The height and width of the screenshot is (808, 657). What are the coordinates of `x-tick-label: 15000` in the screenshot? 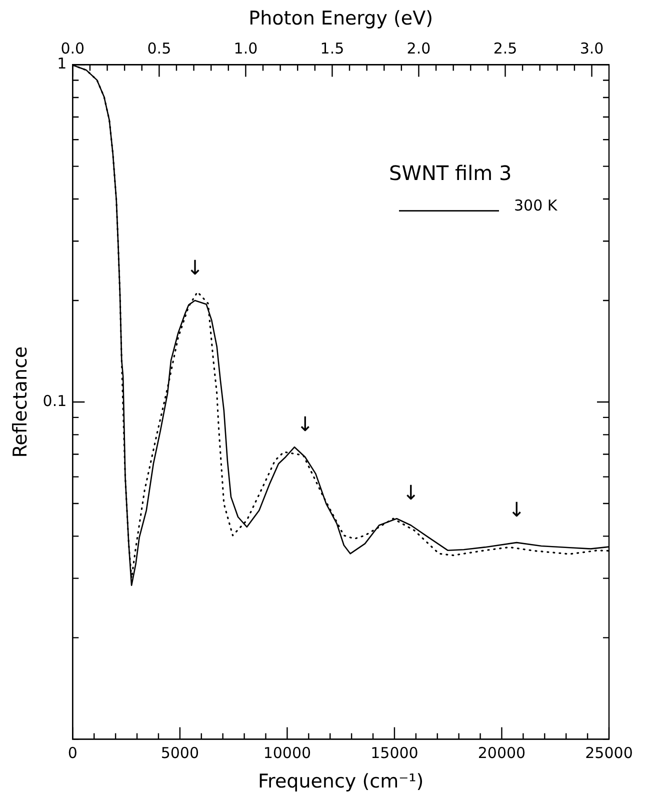 It's located at (394, 753).